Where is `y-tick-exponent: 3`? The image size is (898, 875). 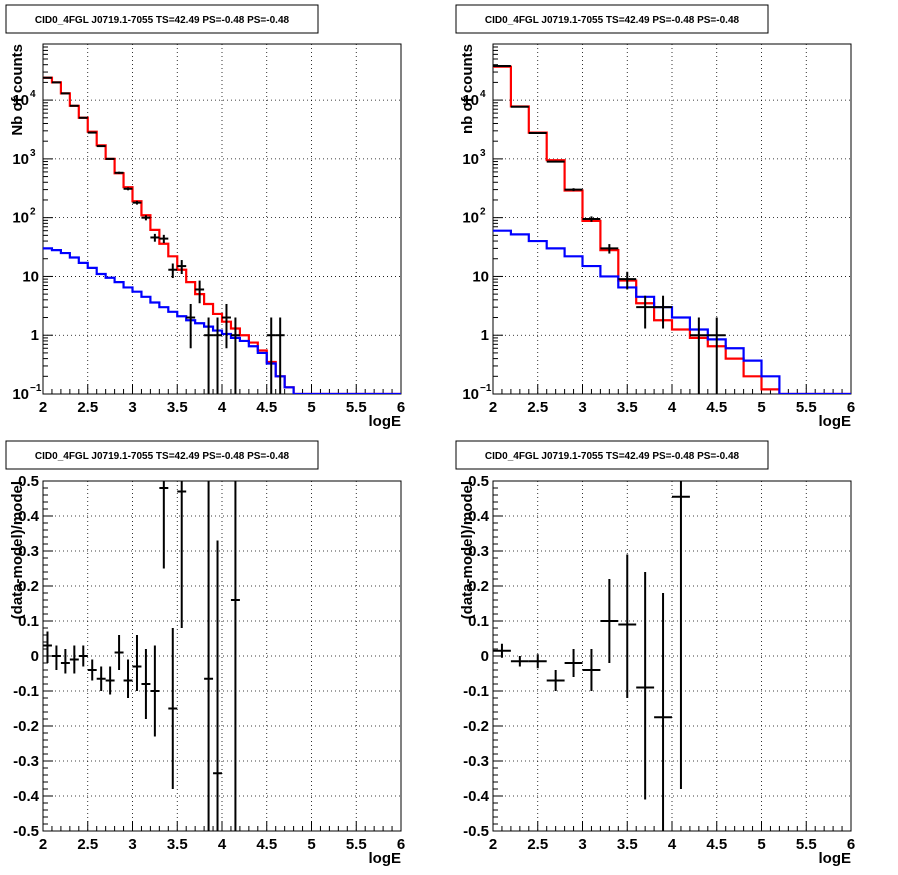
y-tick-exponent: 3 is located at coordinates (483, 153).